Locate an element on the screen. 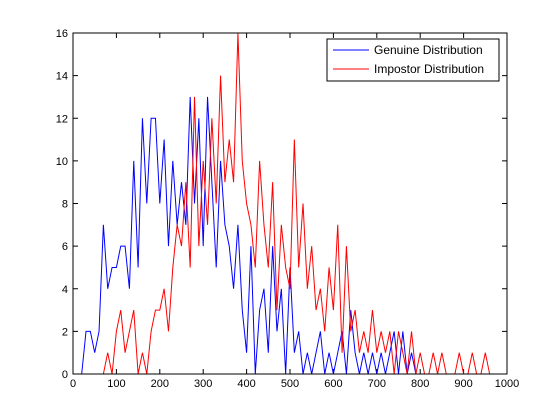  x-tick-label: 1000 is located at coordinates (507, 384).